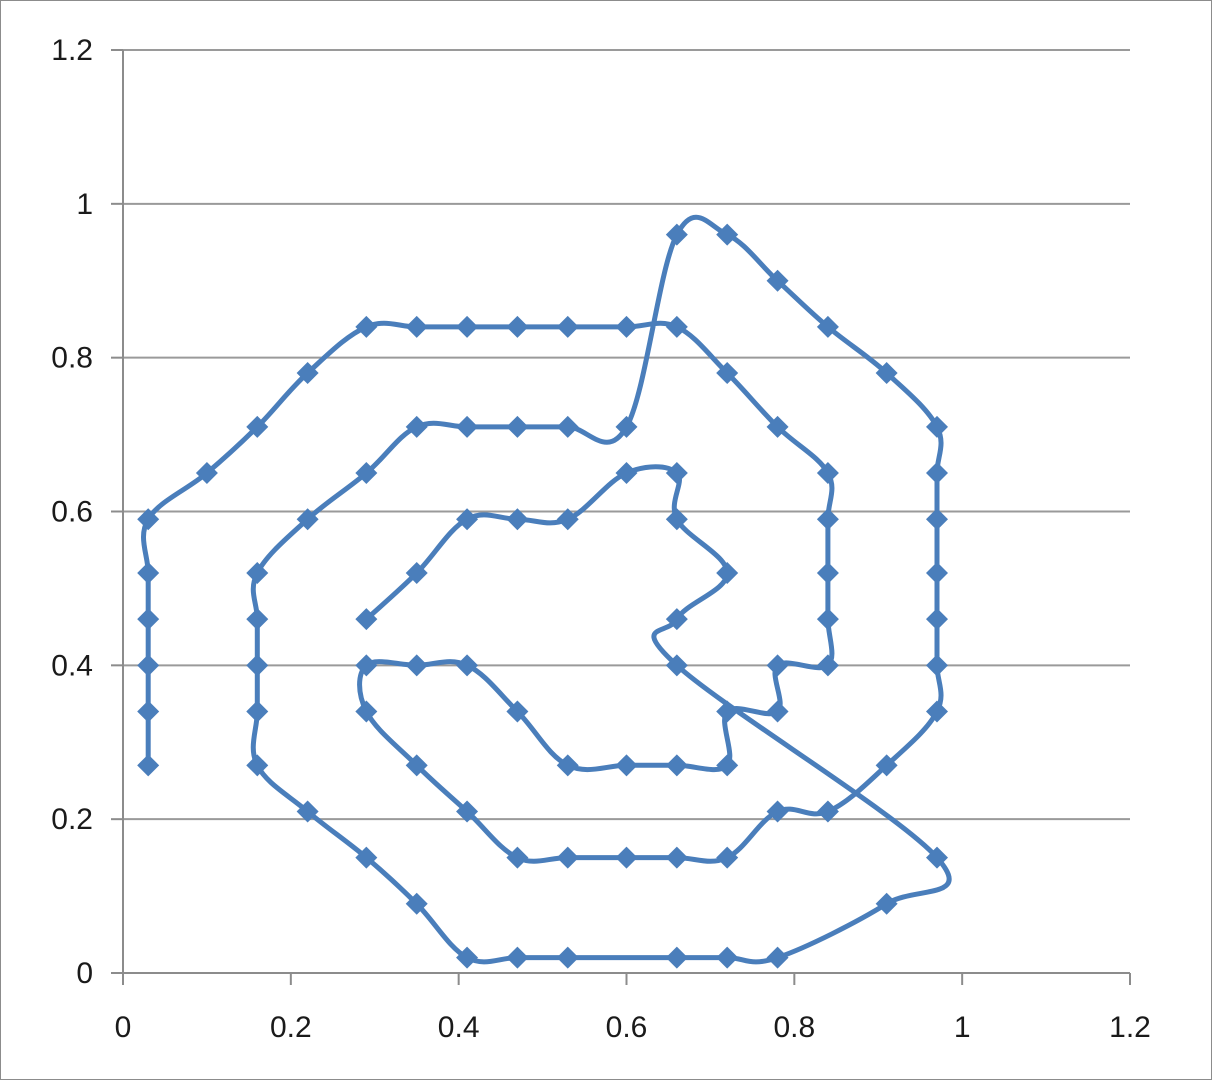  I want to click on x-tick-label: 0.6, so click(627, 1027).